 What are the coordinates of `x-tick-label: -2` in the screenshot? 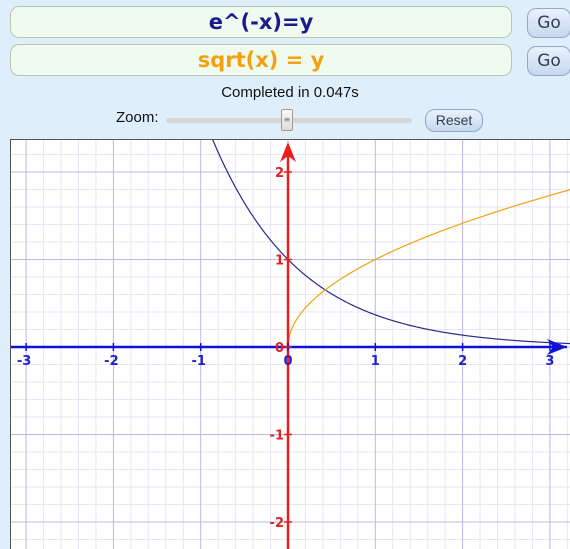 It's located at (111, 361).